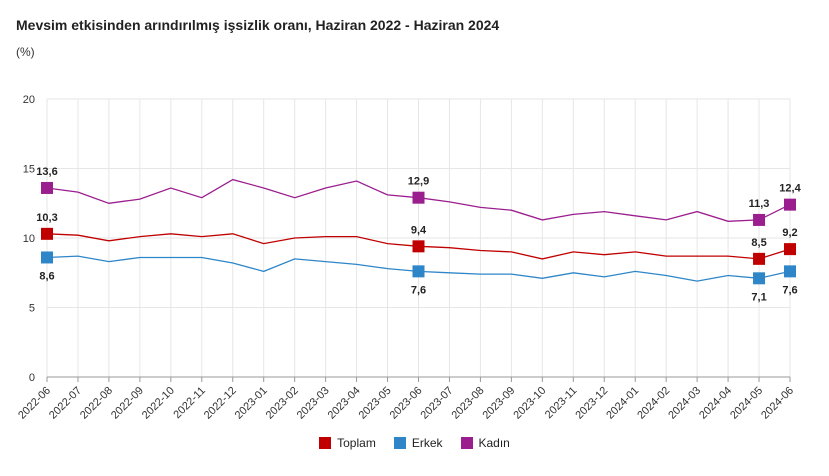 Image resolution: width=829 pixels, height=476 pixels. Describe the element at coordinates (251, 403) in the screenshot. I see `x-tick-label: 2023-01` at that location.